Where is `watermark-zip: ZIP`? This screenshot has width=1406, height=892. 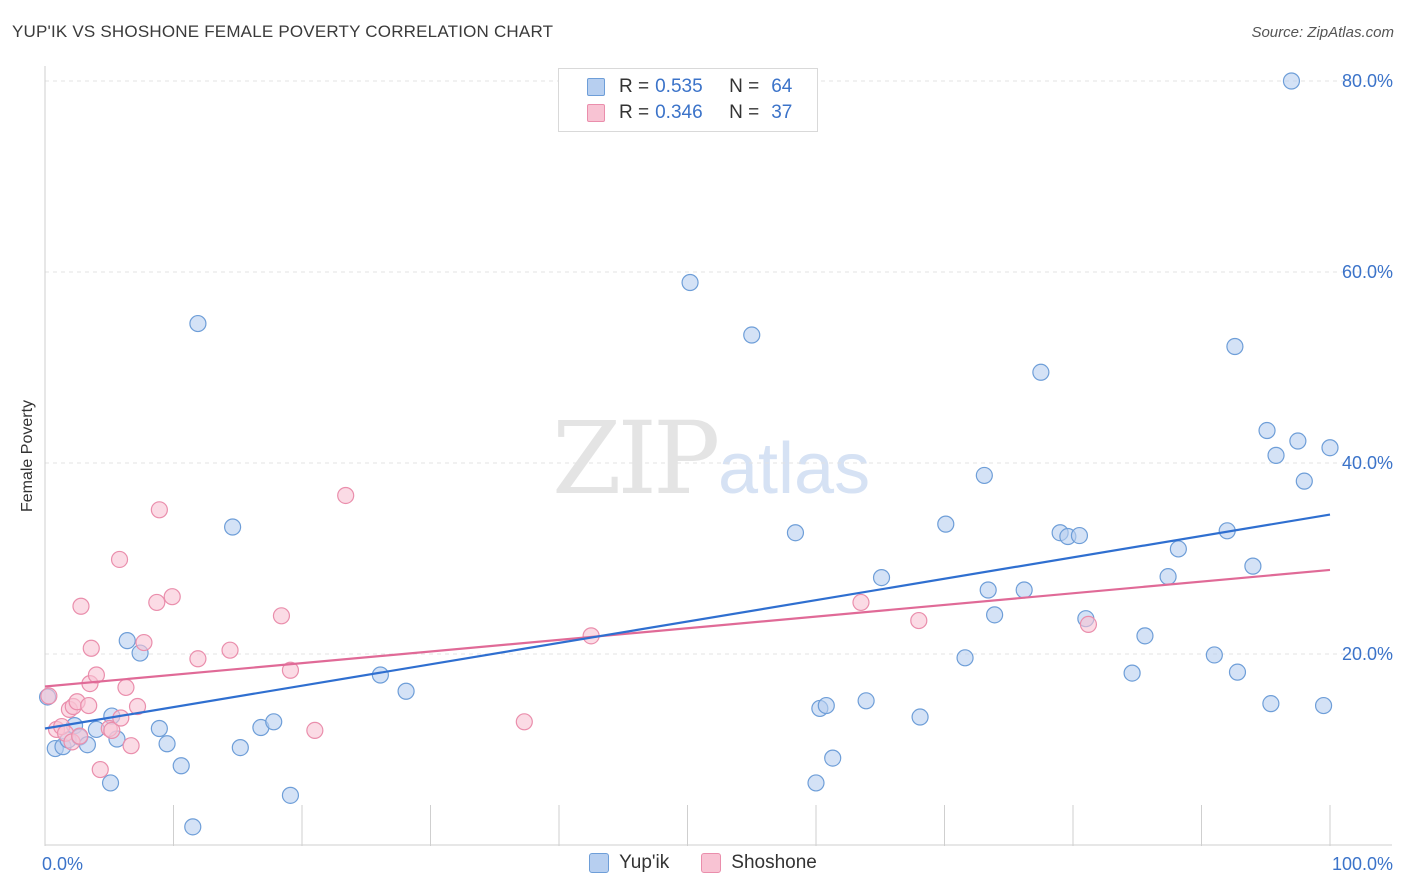 watermark-zip: ZIP is located at coordinates (636, 458).